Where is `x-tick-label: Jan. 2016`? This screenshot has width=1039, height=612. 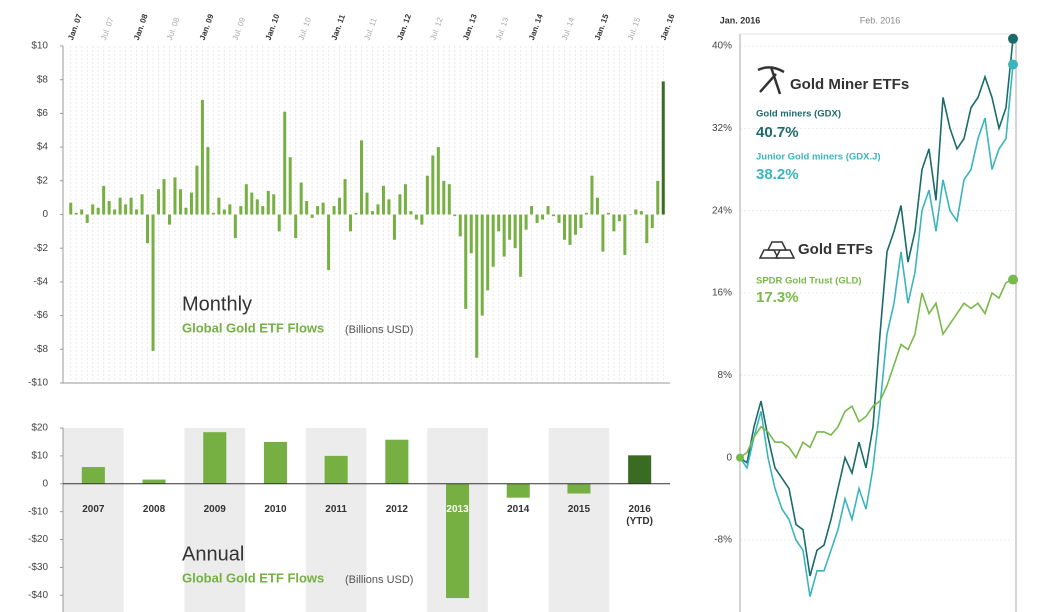 x-tick-label: Jan. 2016 is located at coordinates (740, 20).